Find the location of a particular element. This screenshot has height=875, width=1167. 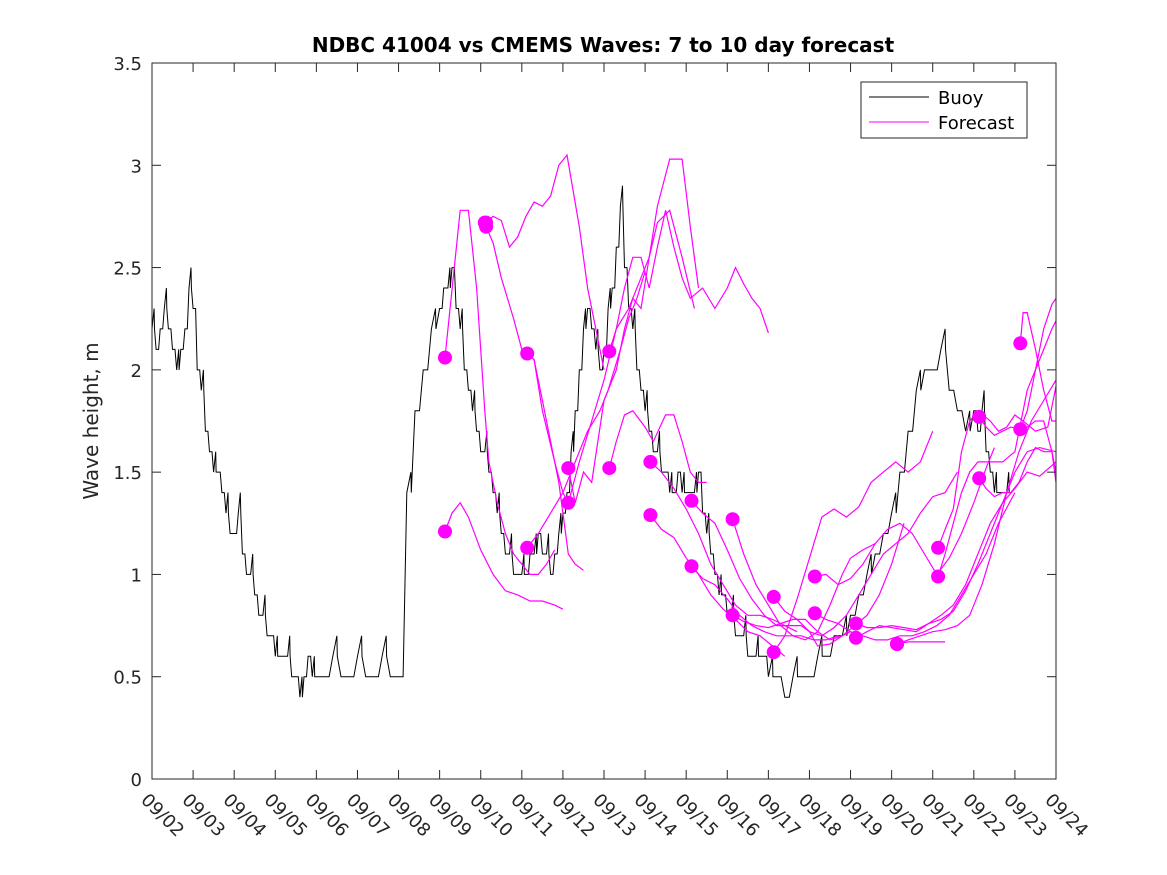

legend: Buoy Forecast is located at coordinates (944, 110).